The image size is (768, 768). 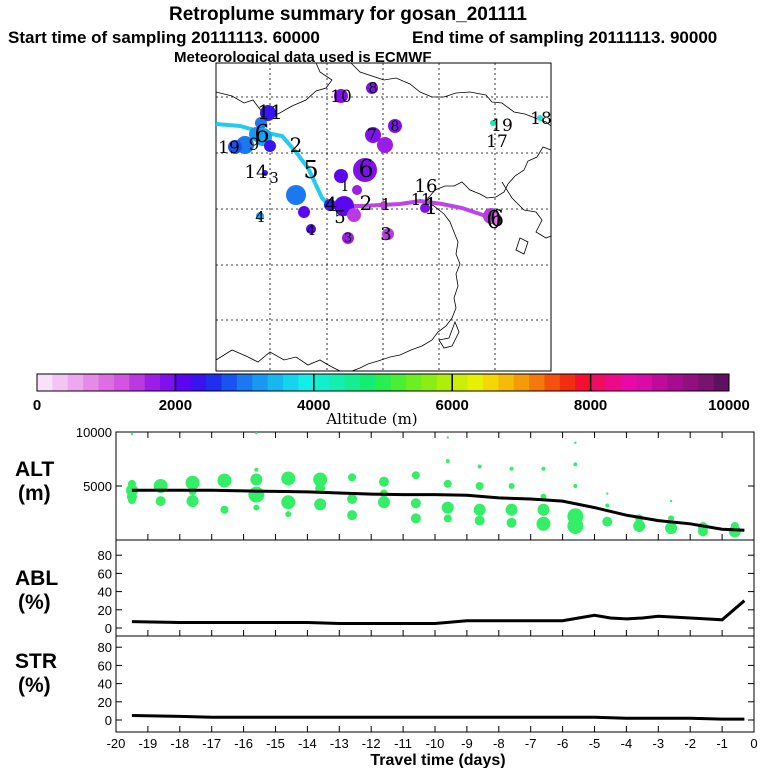 What do you see at coordinates (303, 57) in the screenshot?
I see `met-data-note: Meteorological data used is ECMWF` at bounding box center [303, 57].